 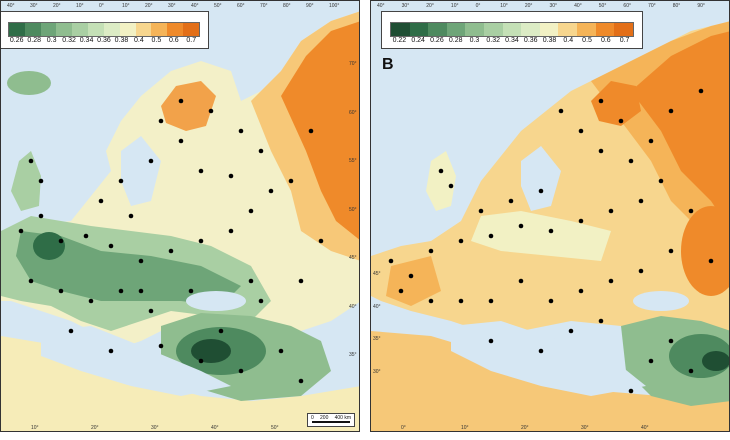 I want to click on legend-tick-label: 0.24, so click(x=418, y=40).